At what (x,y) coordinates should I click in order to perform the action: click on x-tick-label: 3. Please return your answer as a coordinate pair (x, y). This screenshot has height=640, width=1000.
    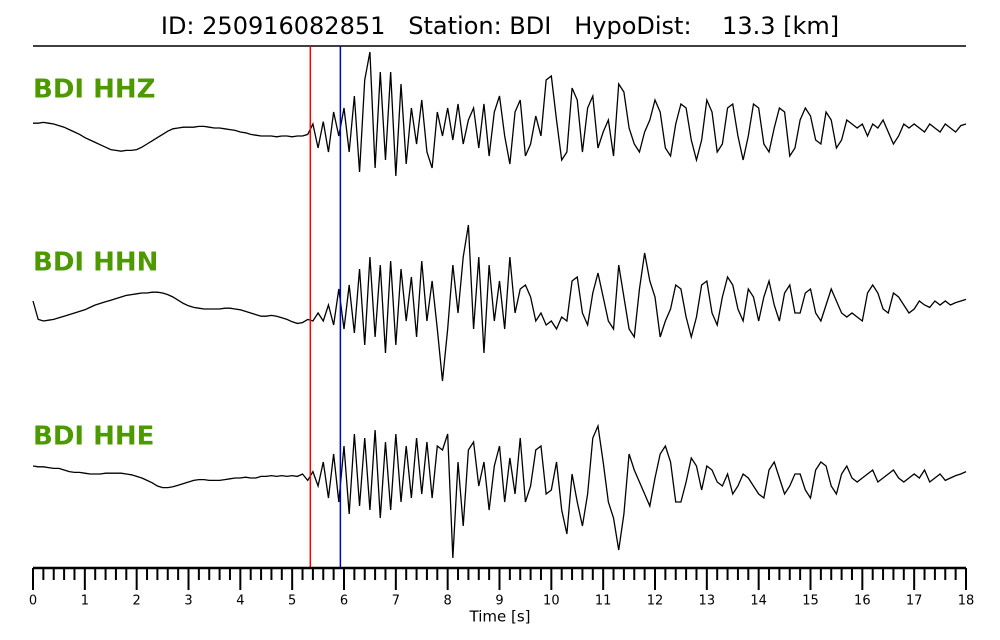
    Looking at the image, I should click on (188, 601).